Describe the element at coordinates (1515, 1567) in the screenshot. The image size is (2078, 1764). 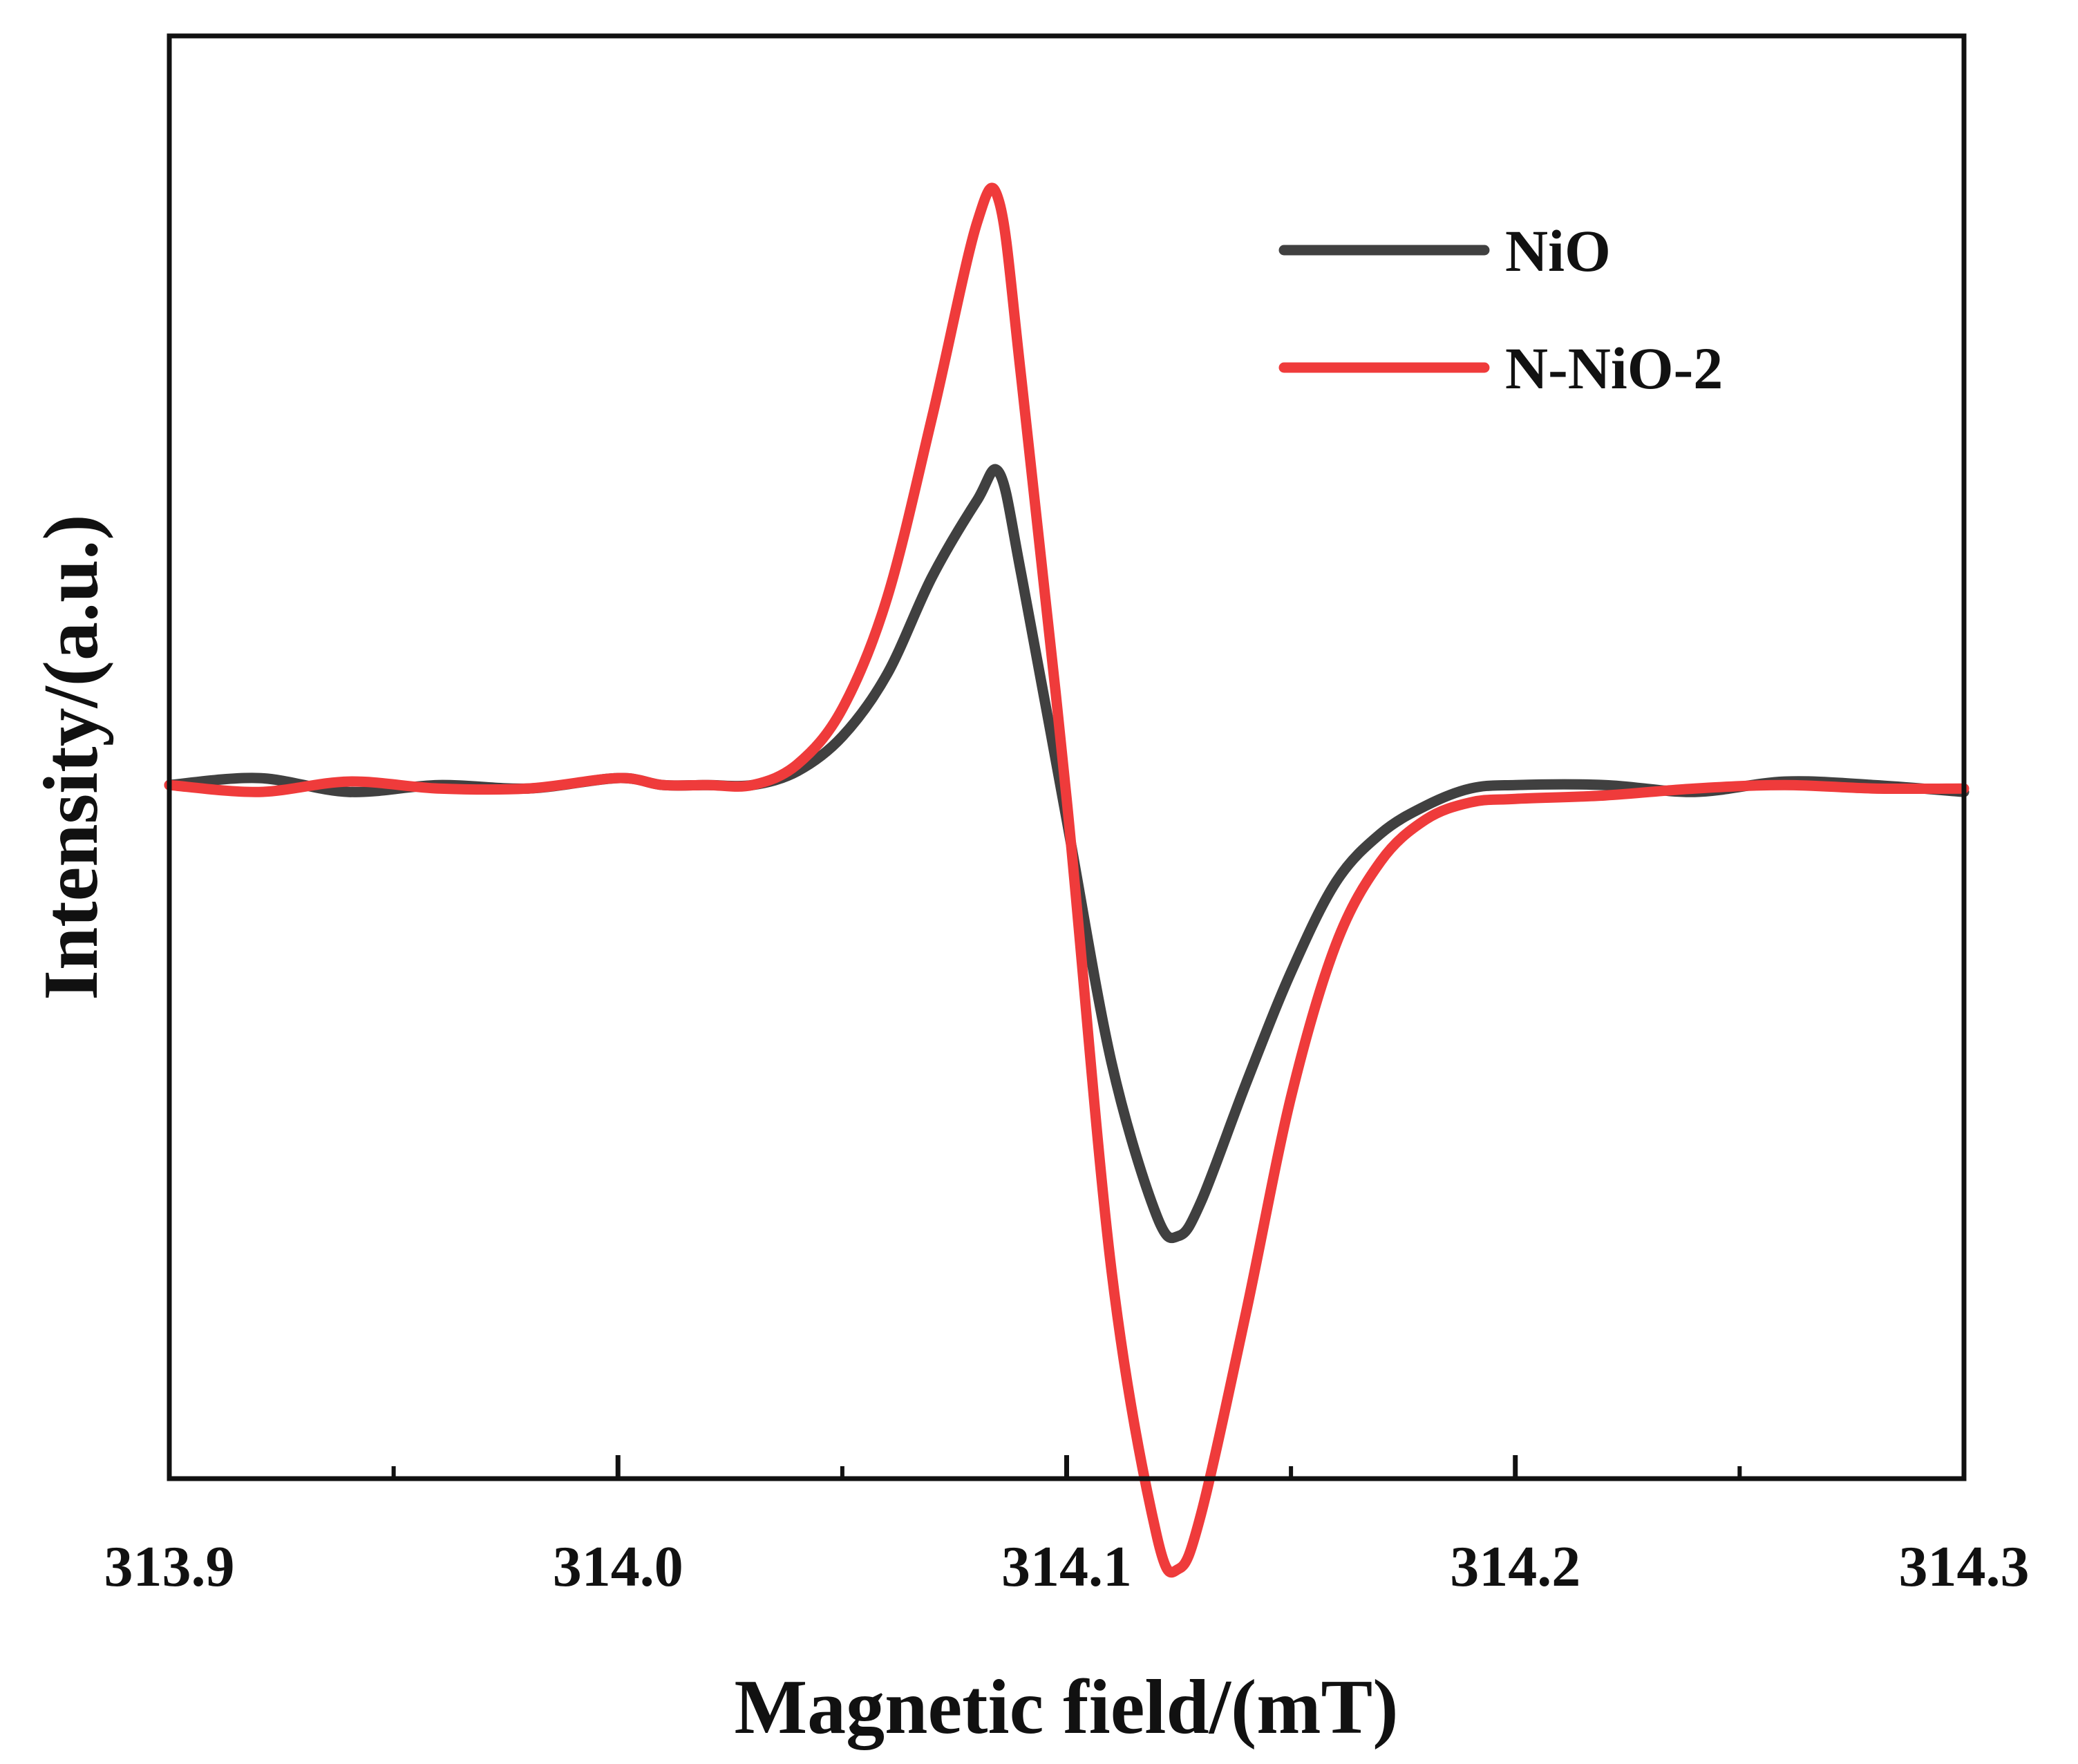
I see `x-tick-label: 314.2` at that location.